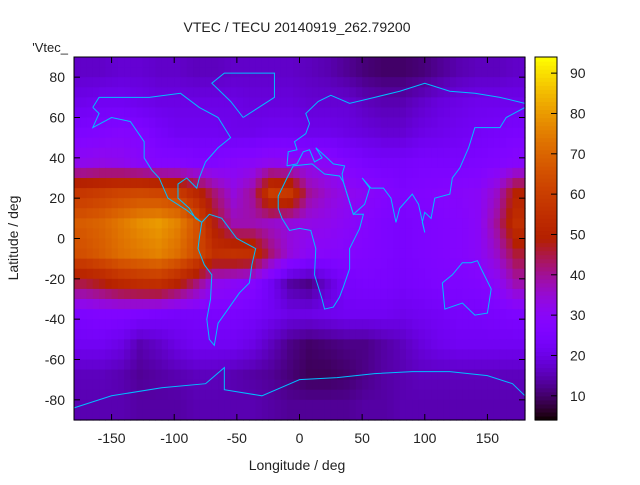  What do you see at coordinates (578, 73) in the screenshot?
I see `colorbar-tick-label: 90` at bounding box center [578, 73].